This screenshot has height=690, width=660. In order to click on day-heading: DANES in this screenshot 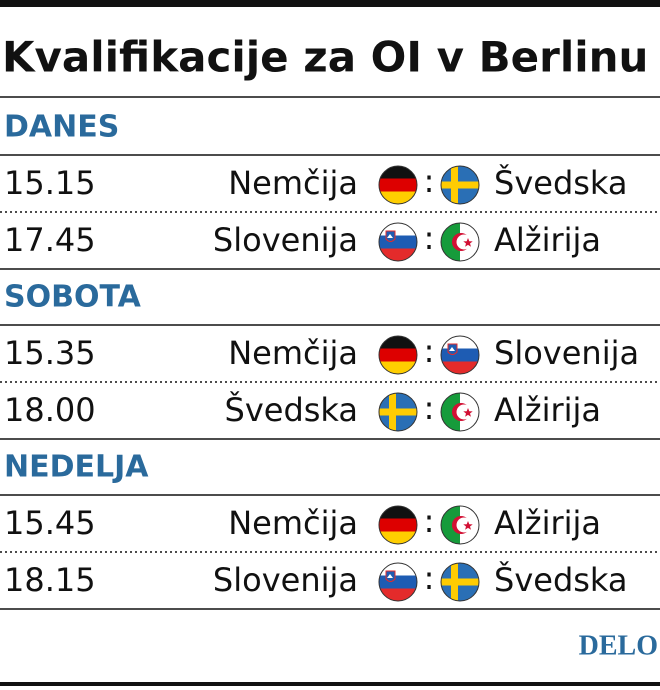, I will do `click(61, 127)`.